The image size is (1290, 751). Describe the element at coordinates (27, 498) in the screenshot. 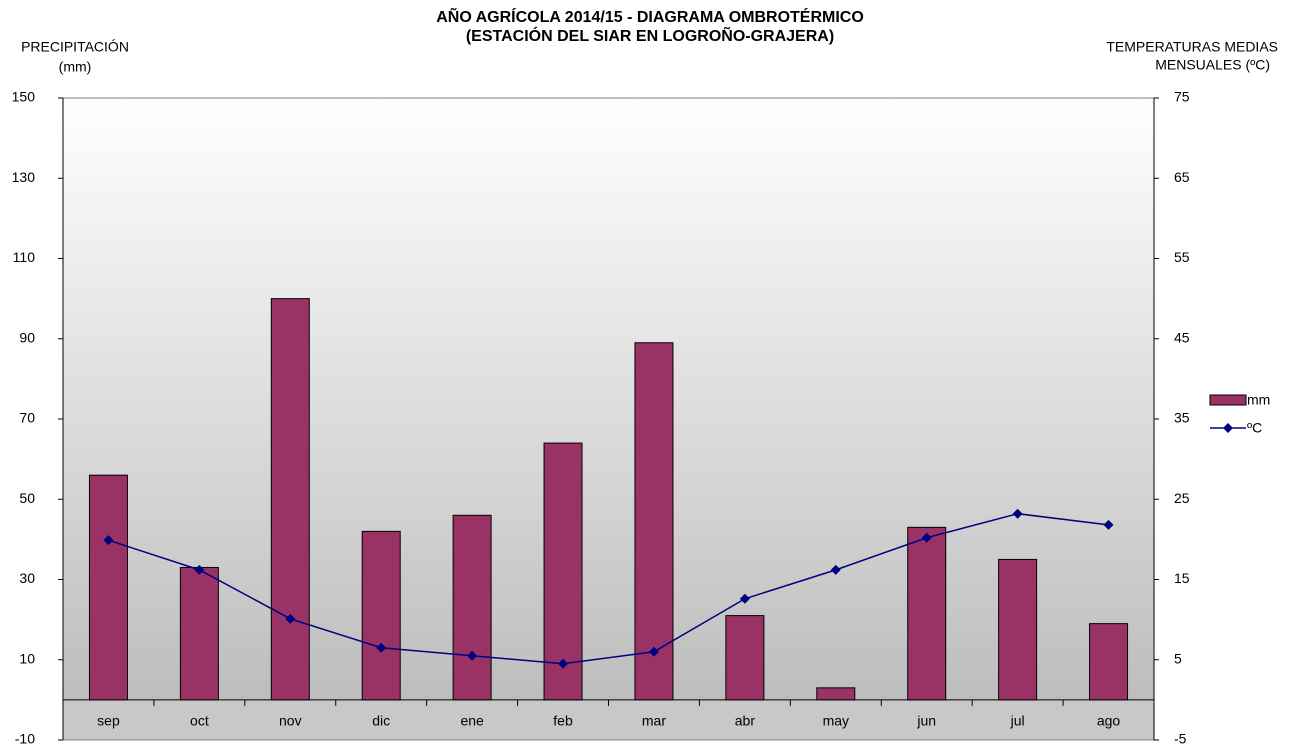

I see `y-tick-label: 50` at that location.